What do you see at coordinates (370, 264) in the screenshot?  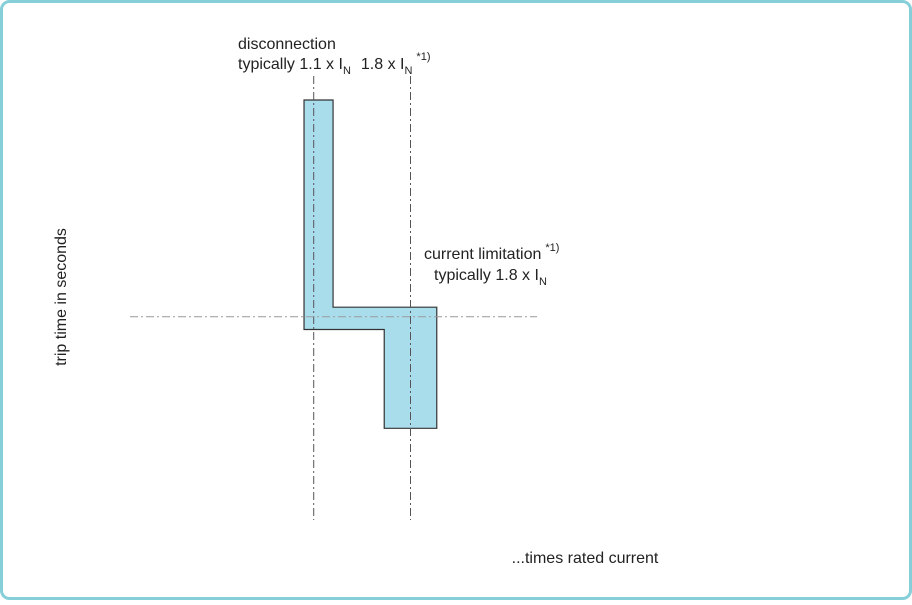 I see `trip-band` at bounding box center [370, 264].